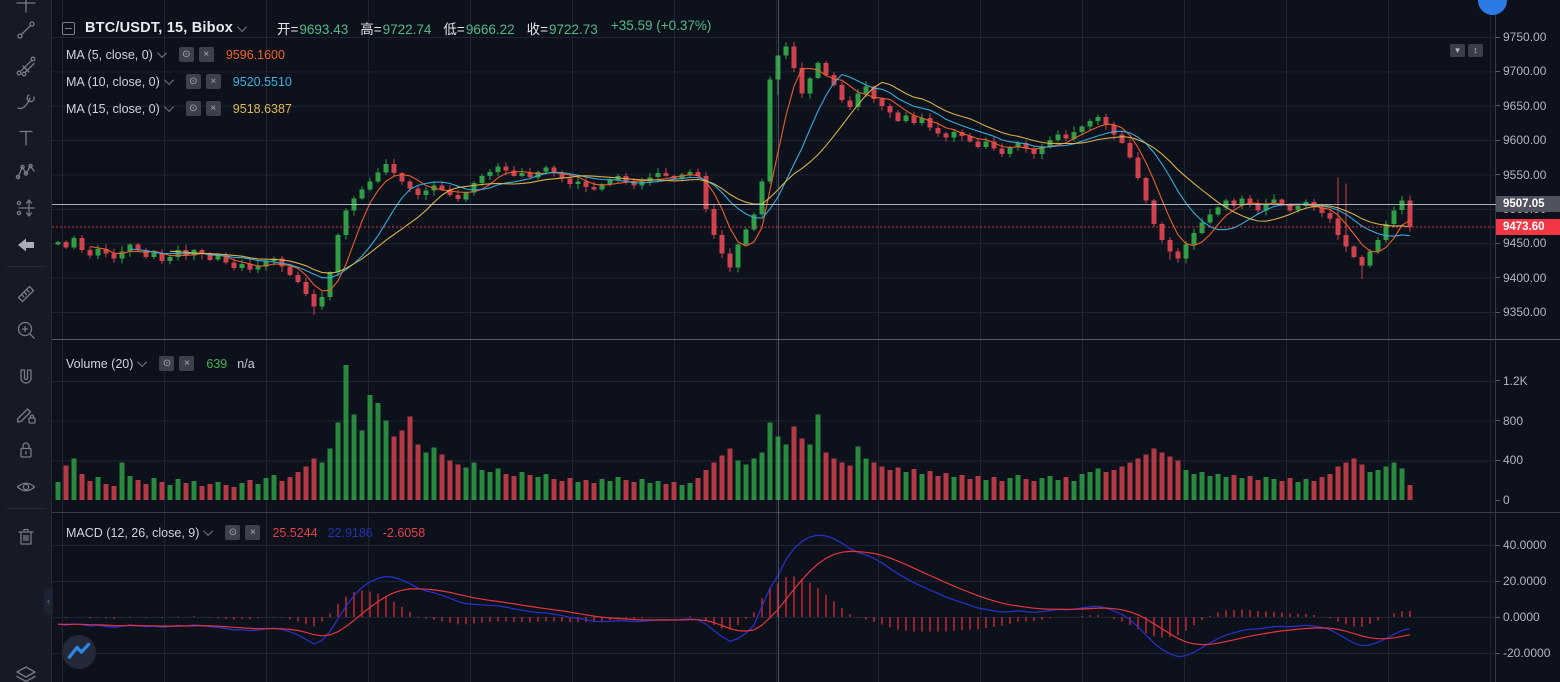  What do you see at coordinates (1528, 204) in the screenshot?
I see `crosshair-price-label: 9507.05` at bounding box center [1528, 204].